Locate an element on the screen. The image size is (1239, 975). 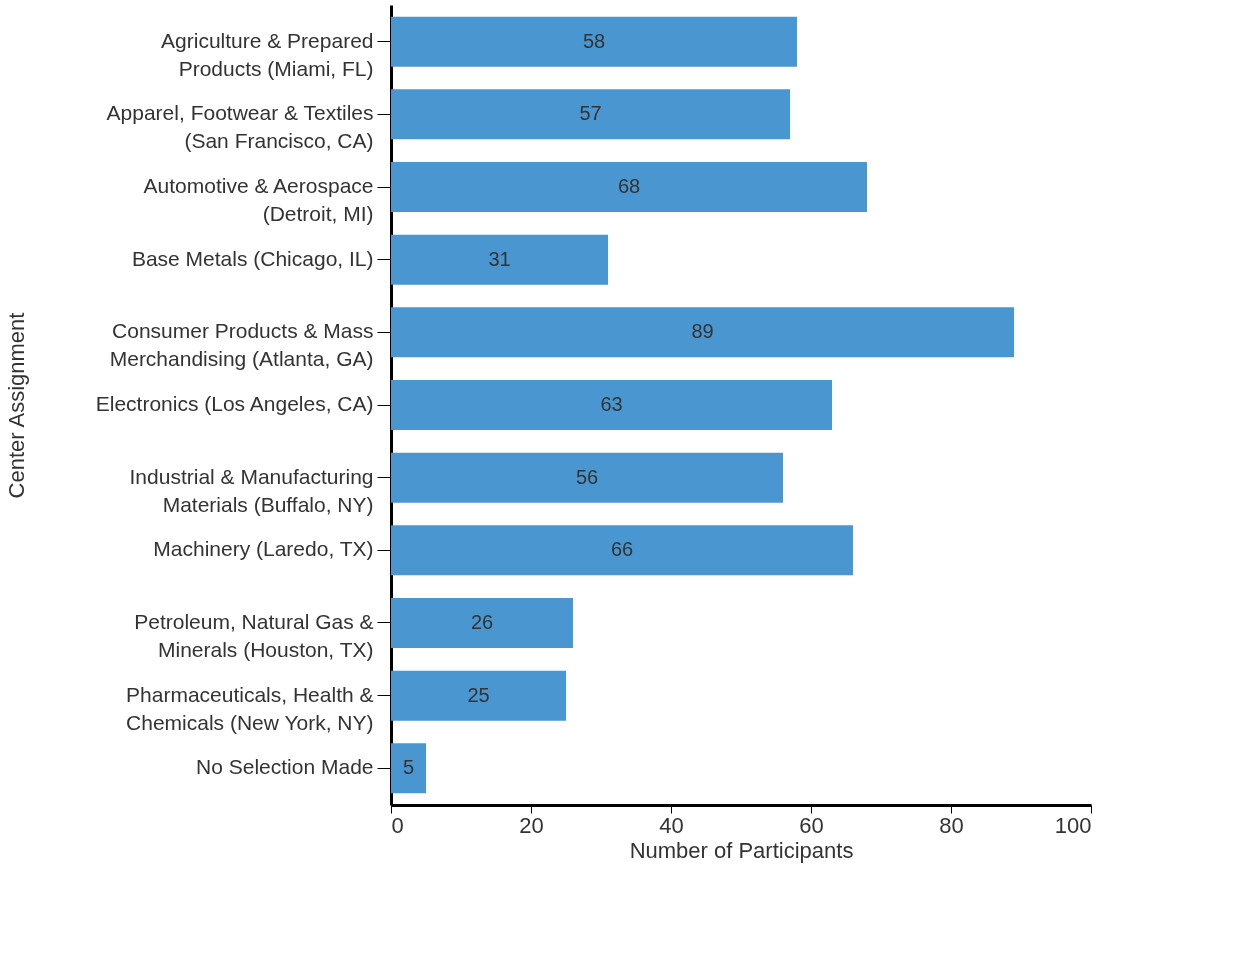
y-tick-label: Base Metals (Chicago, IL) is located at coordinates (252, 258).